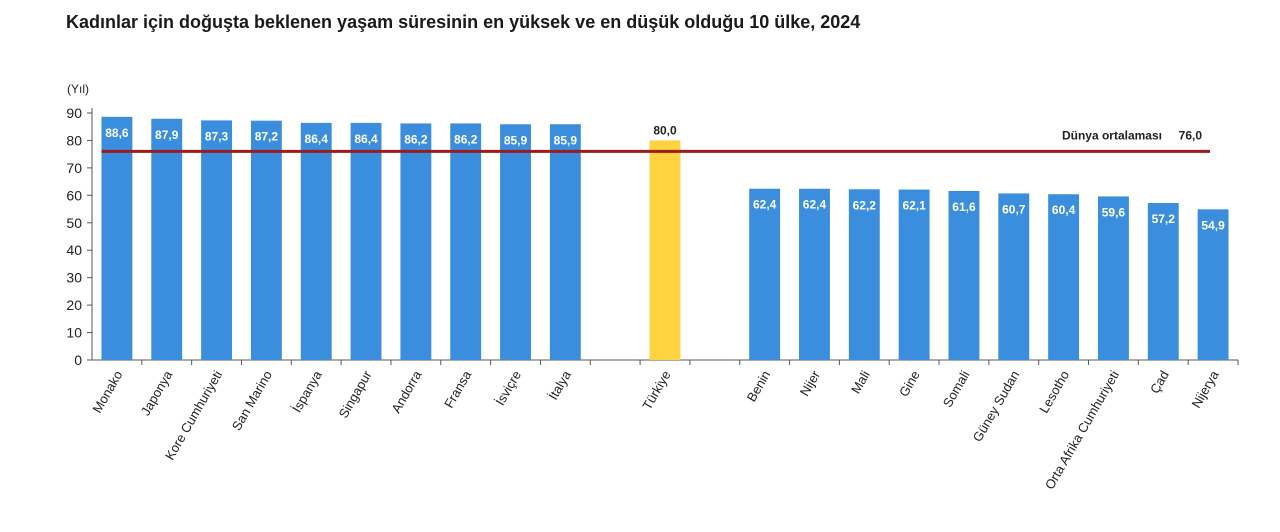 Image resolution: width=1280 pixels, height=532 pixels. I want to click on x-tick-label: İtalya, so click(559, 384).